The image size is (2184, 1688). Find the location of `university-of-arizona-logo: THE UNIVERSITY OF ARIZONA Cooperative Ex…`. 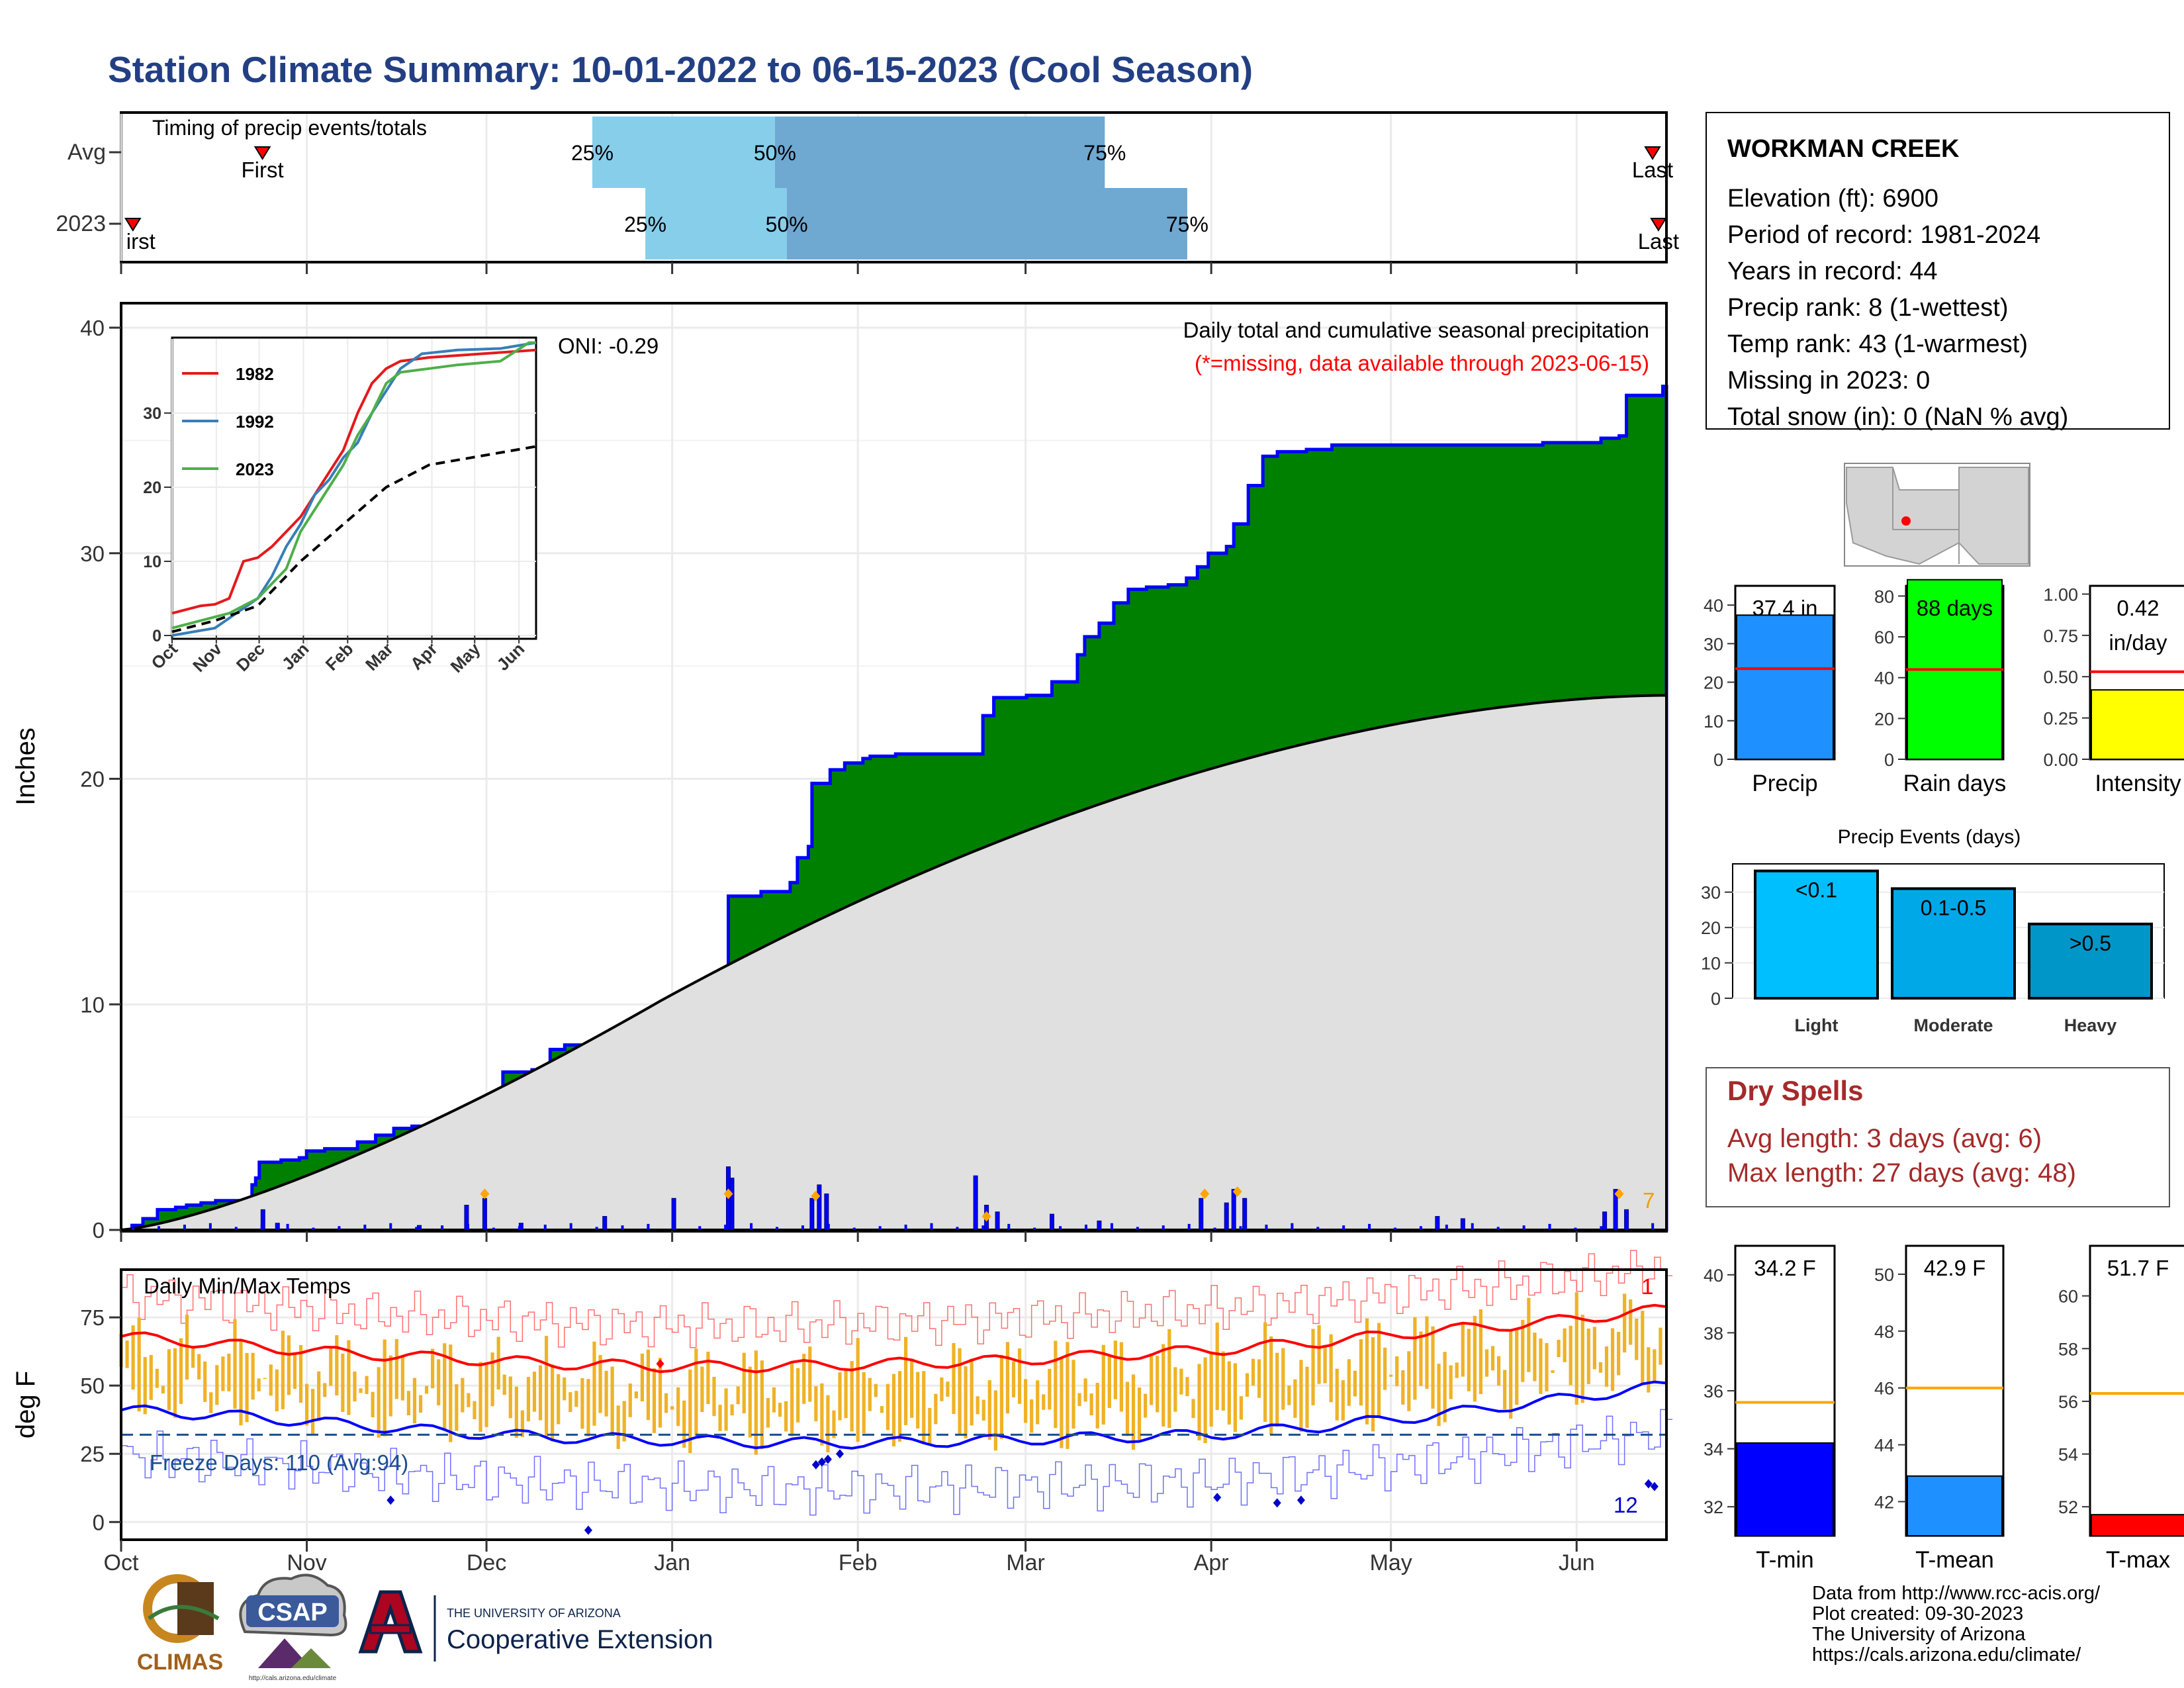

university-of-arizona-logo: THE UNIVERSITY OF ARIZONA Cooperative Ex… is located at coordinates (535, 1626).